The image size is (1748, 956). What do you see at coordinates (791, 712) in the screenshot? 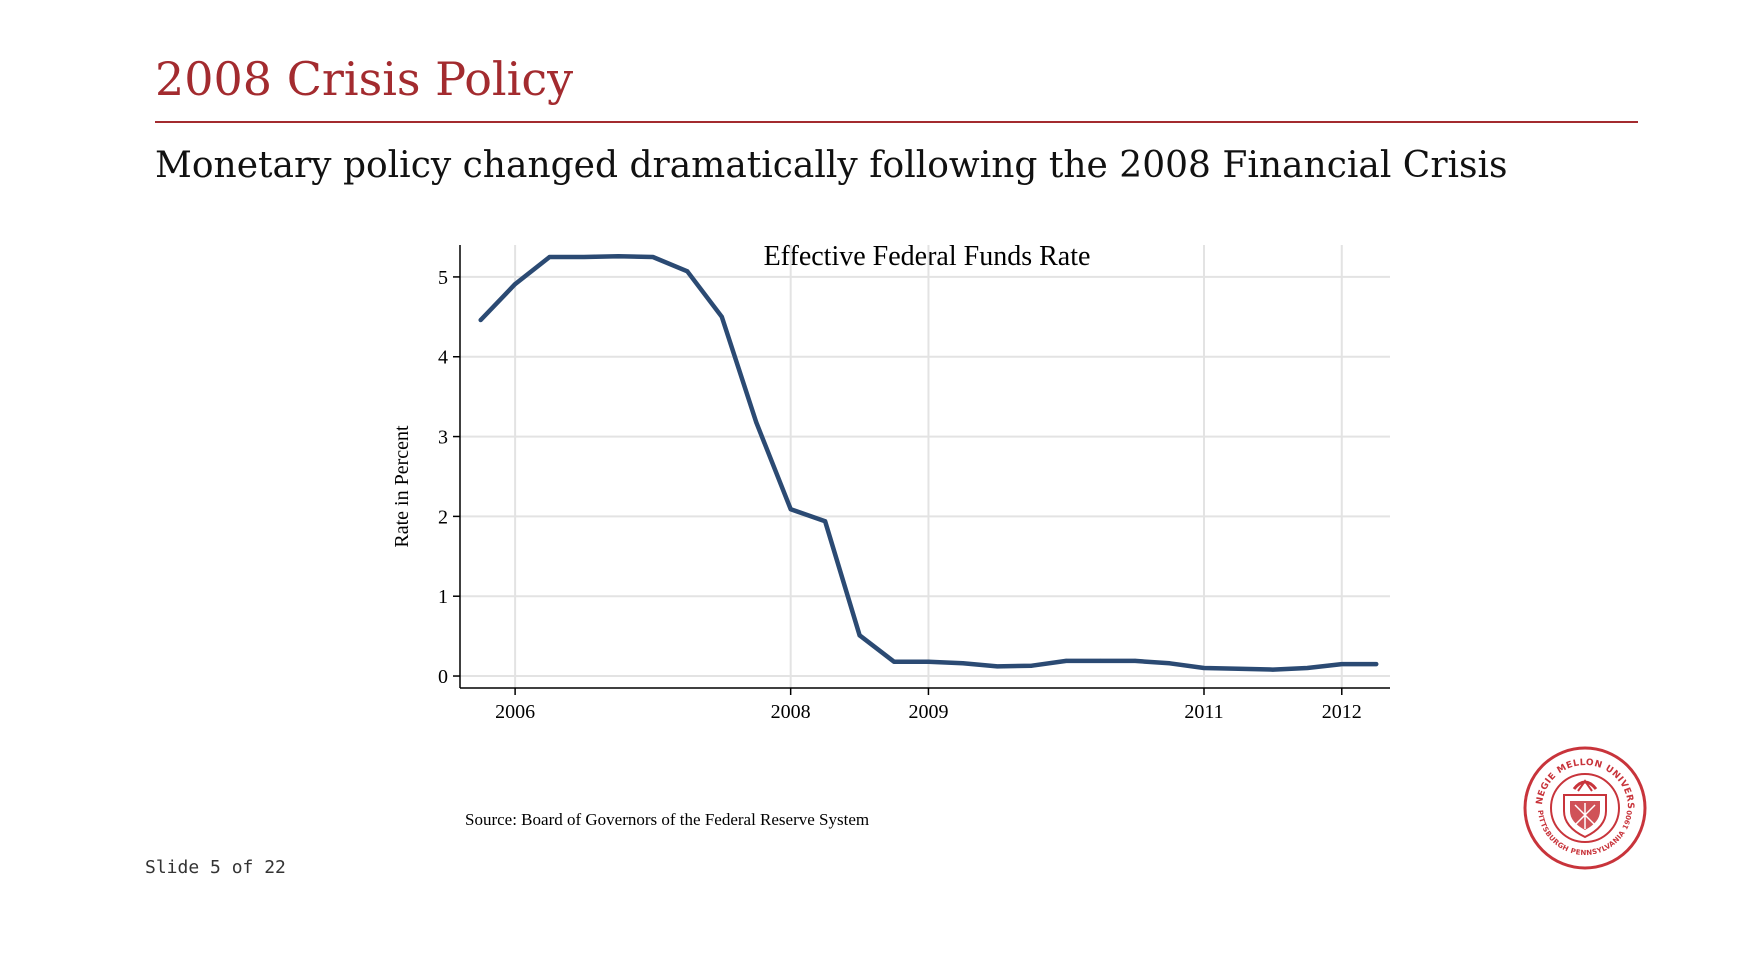
I see `x-tick-label: 2008` at bounding box center [791, 712].